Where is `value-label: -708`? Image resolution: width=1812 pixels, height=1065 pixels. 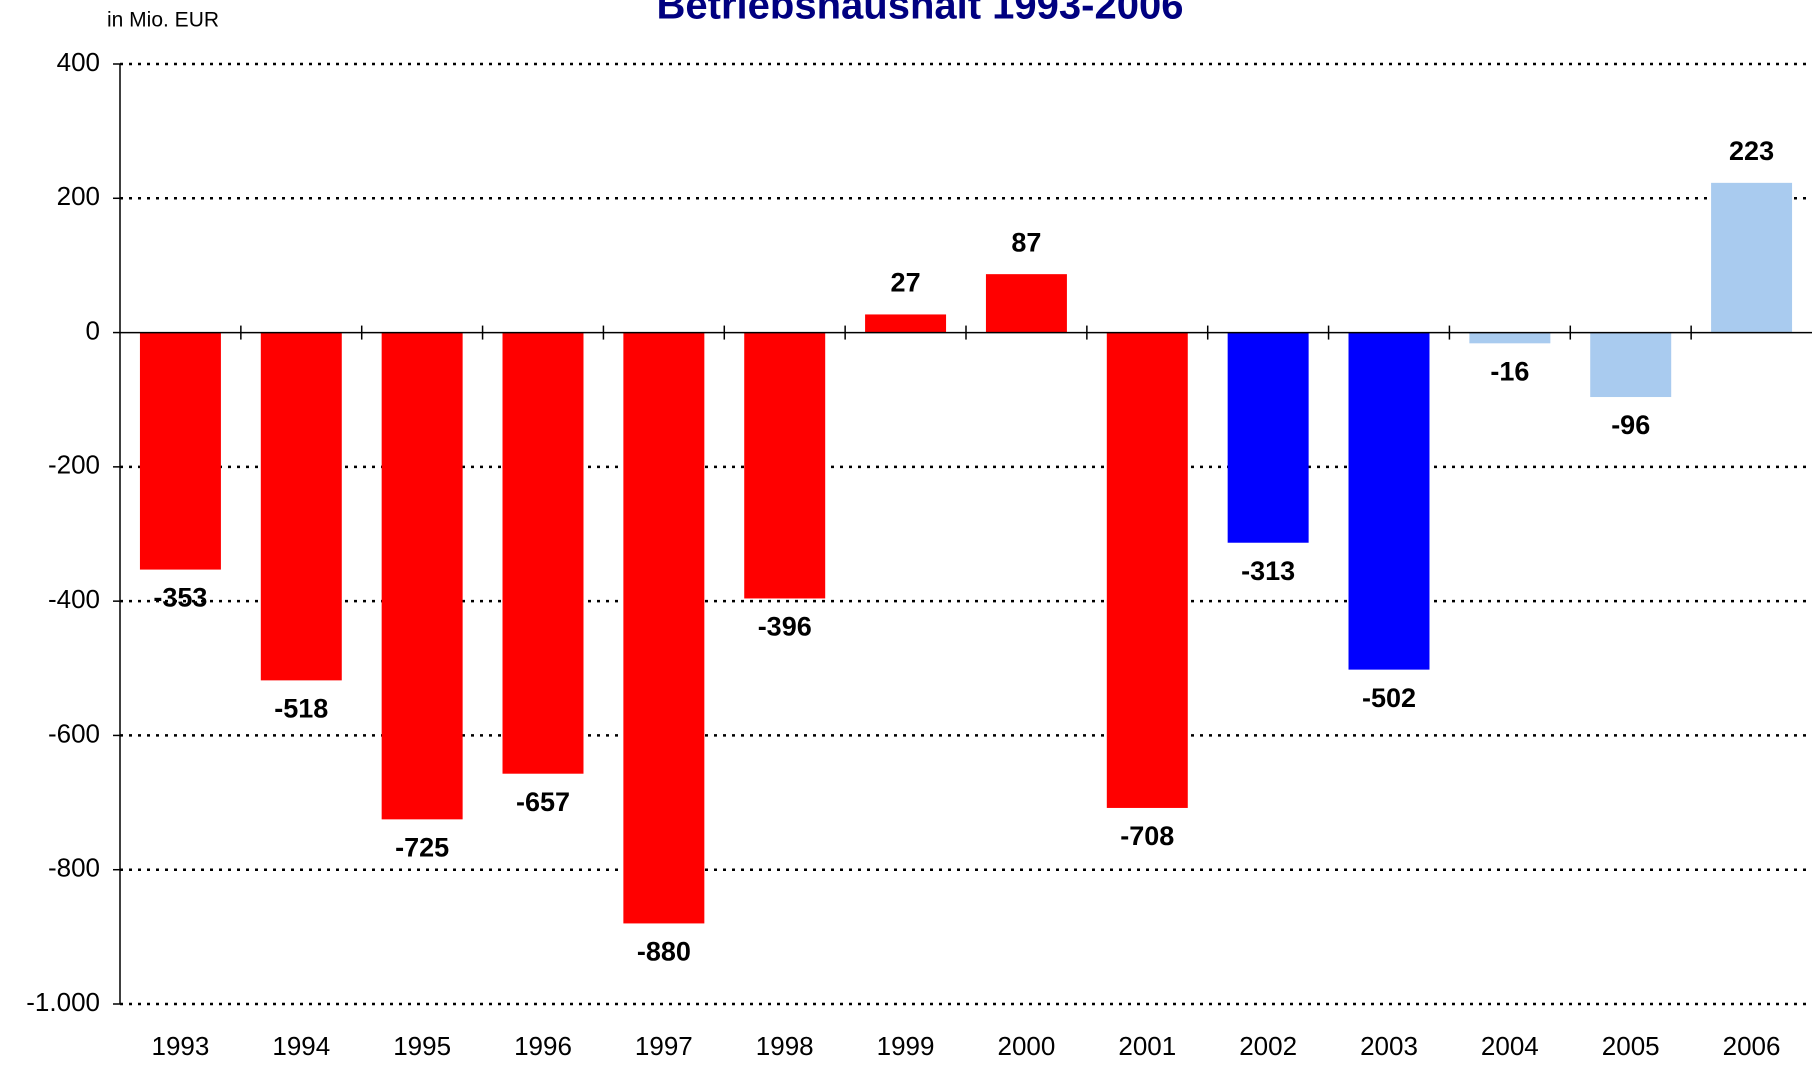 value-label: -708 is located at coordinates (1147, 836).